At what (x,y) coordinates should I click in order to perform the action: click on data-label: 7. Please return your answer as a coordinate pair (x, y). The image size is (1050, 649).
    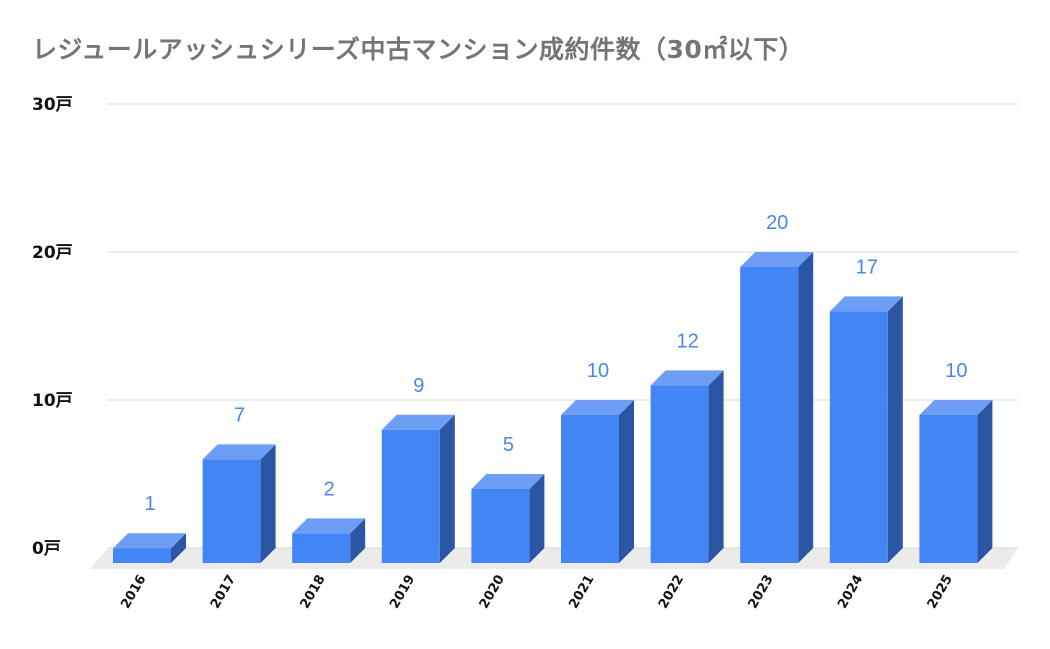
    Looking at the image, I should click on (239, 415).